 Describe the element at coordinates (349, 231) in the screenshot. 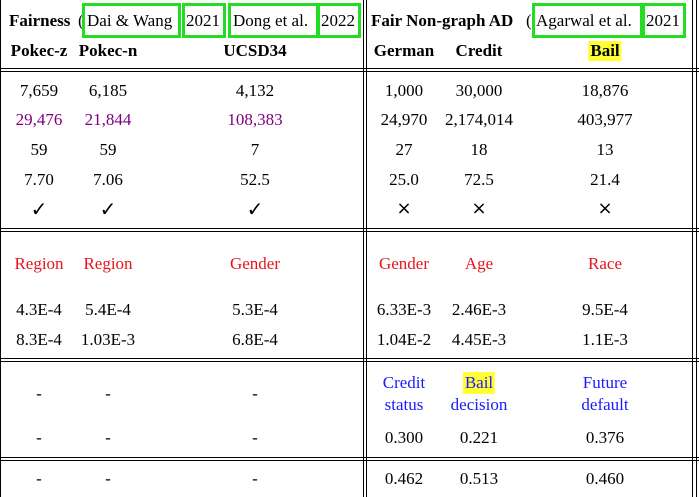

I see `rule-section-1b` at that location.